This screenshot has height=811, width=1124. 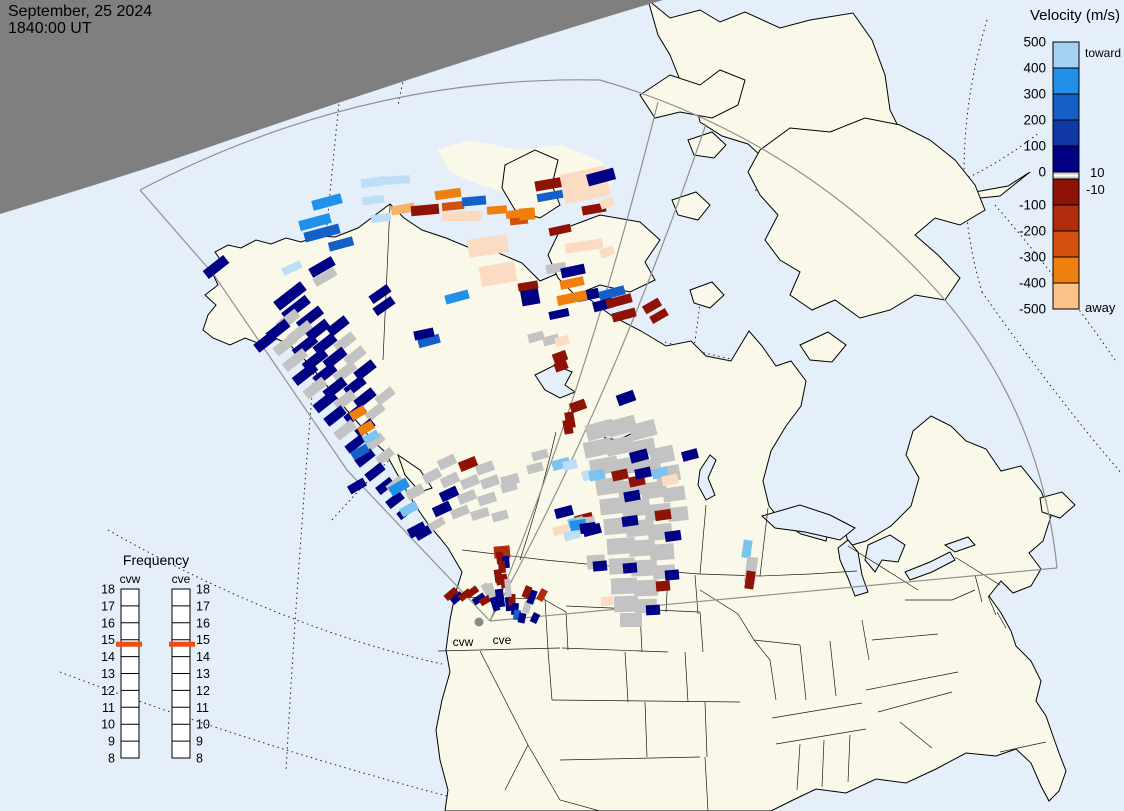 I want to click on vancouver-island, so click(x=415, y=473).